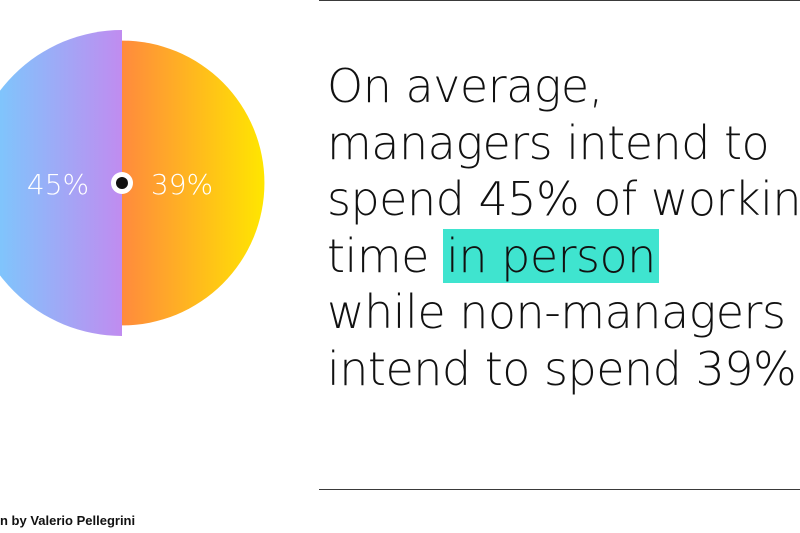 This screenshot has height=533, width=800. Describe the element at coordinates (551, 255) in the screenshot. I see `highlighted-in-person: in person` at that location.